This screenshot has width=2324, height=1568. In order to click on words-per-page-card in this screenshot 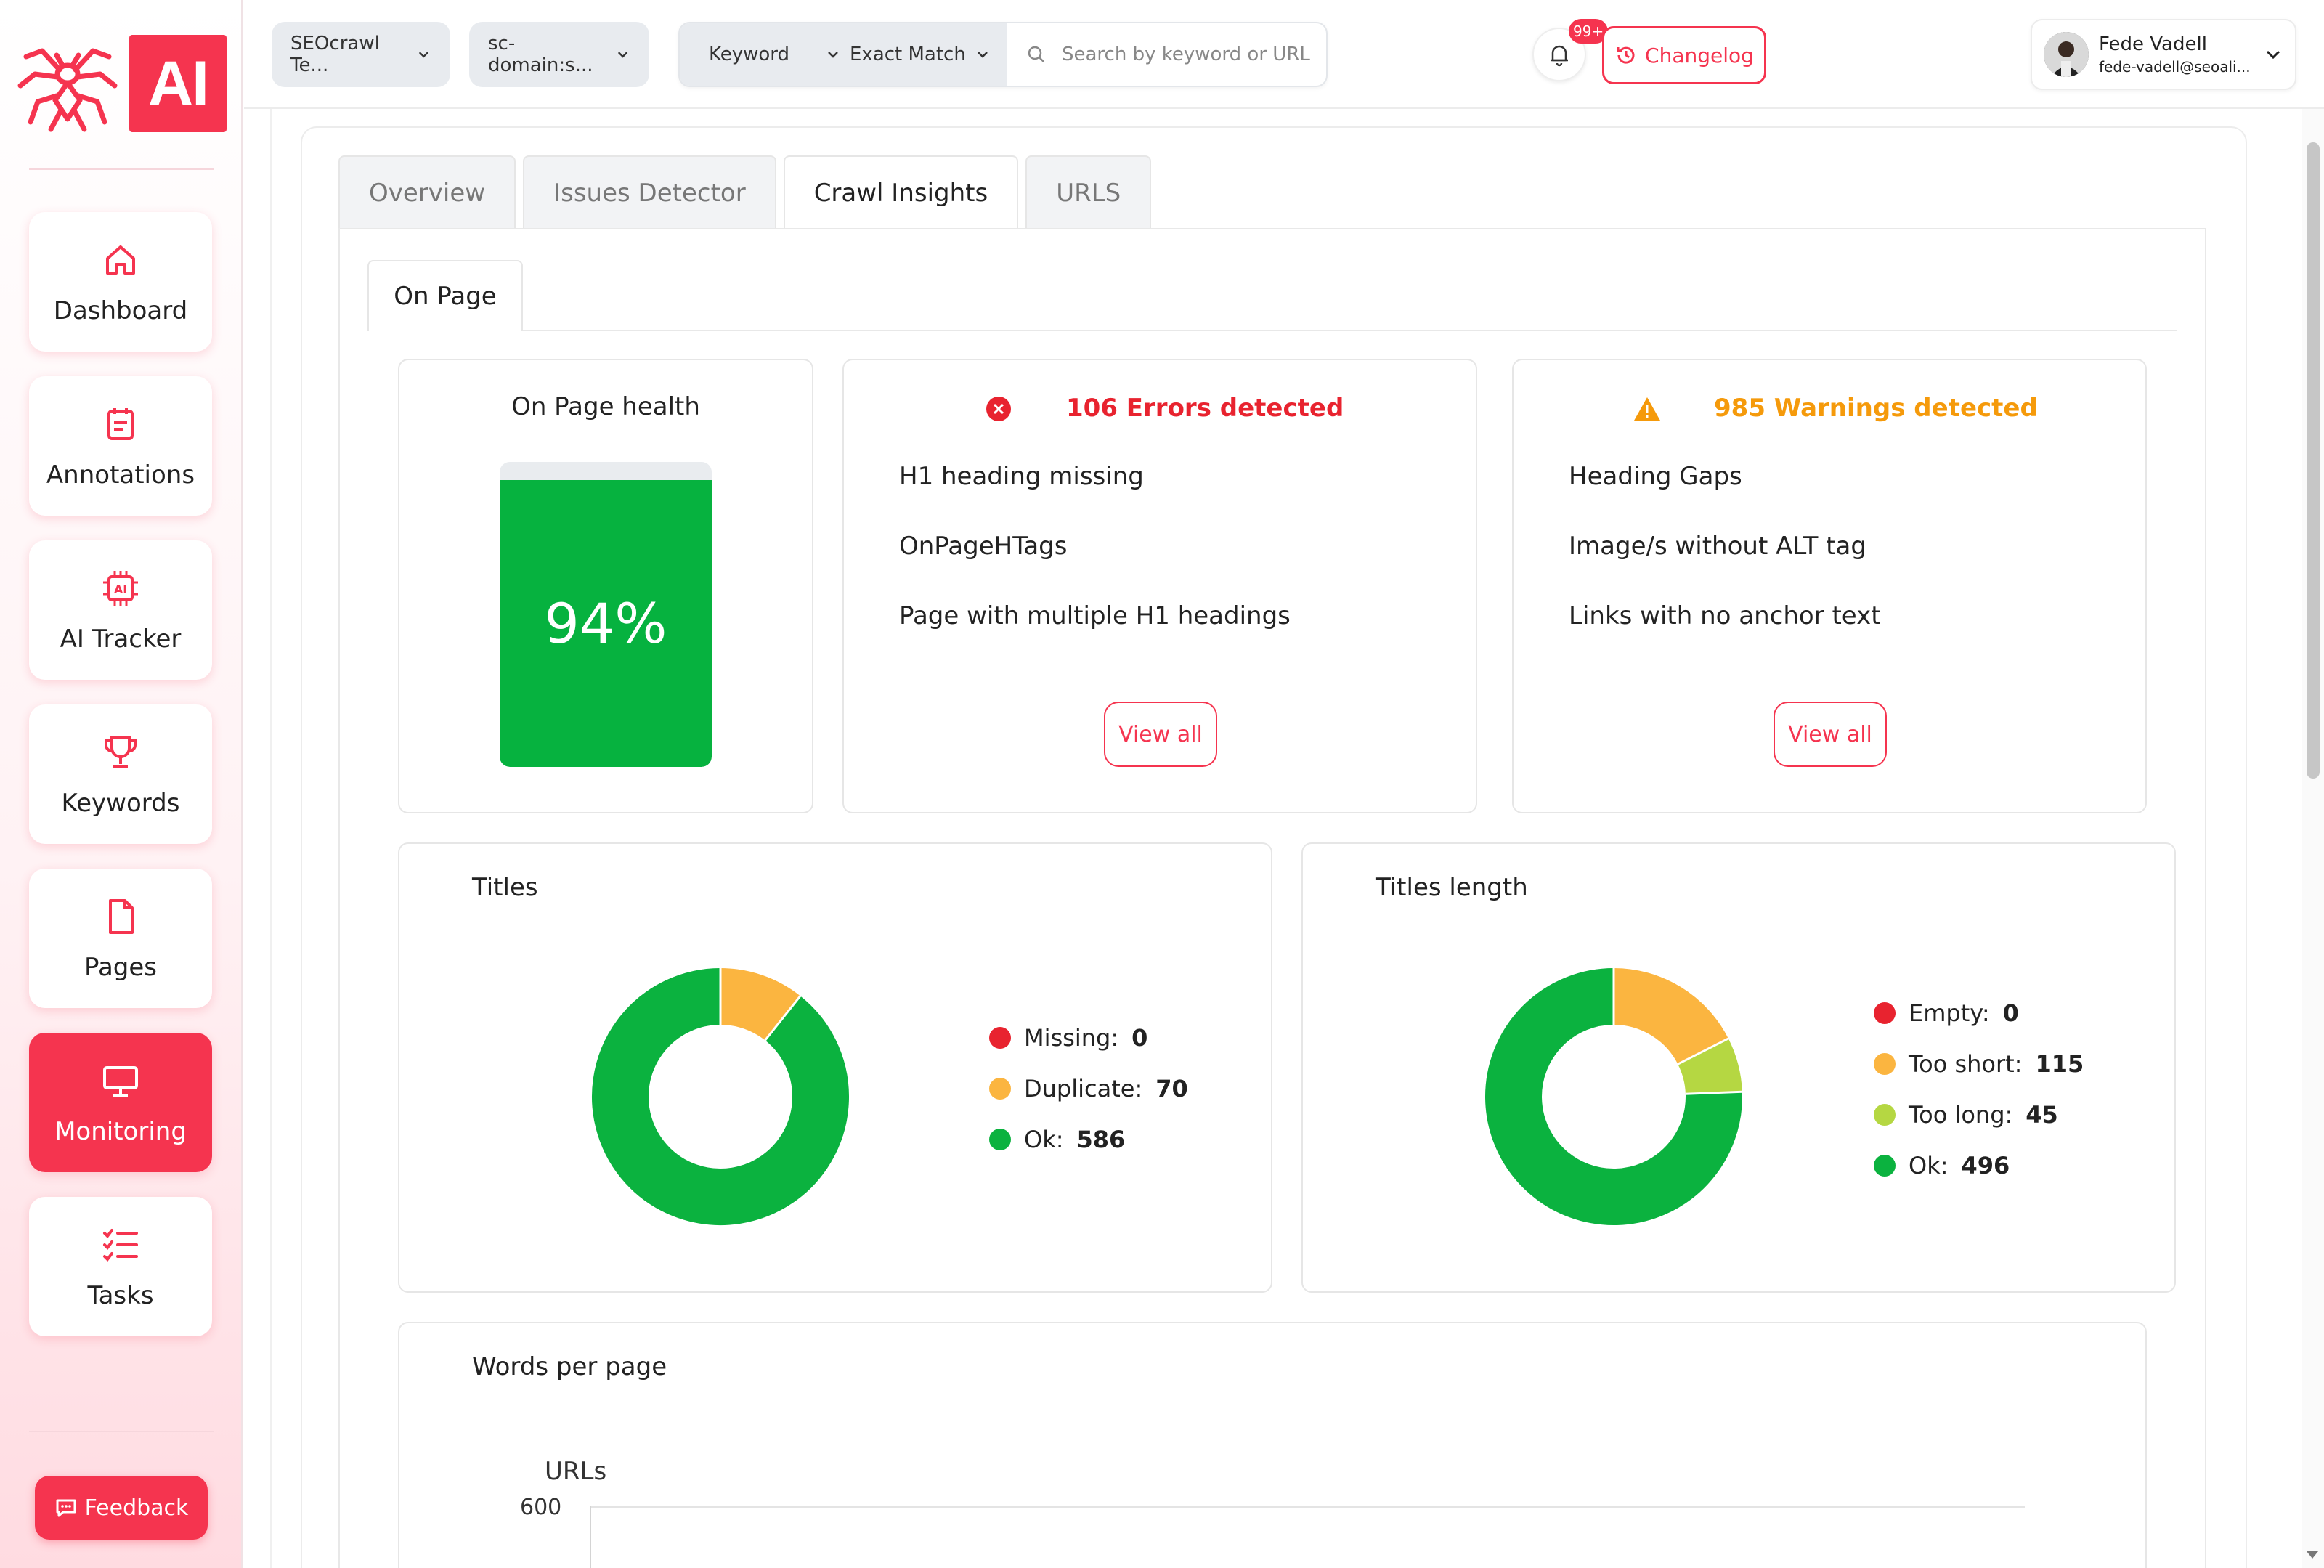, I will do `click(1272, 1445)`.